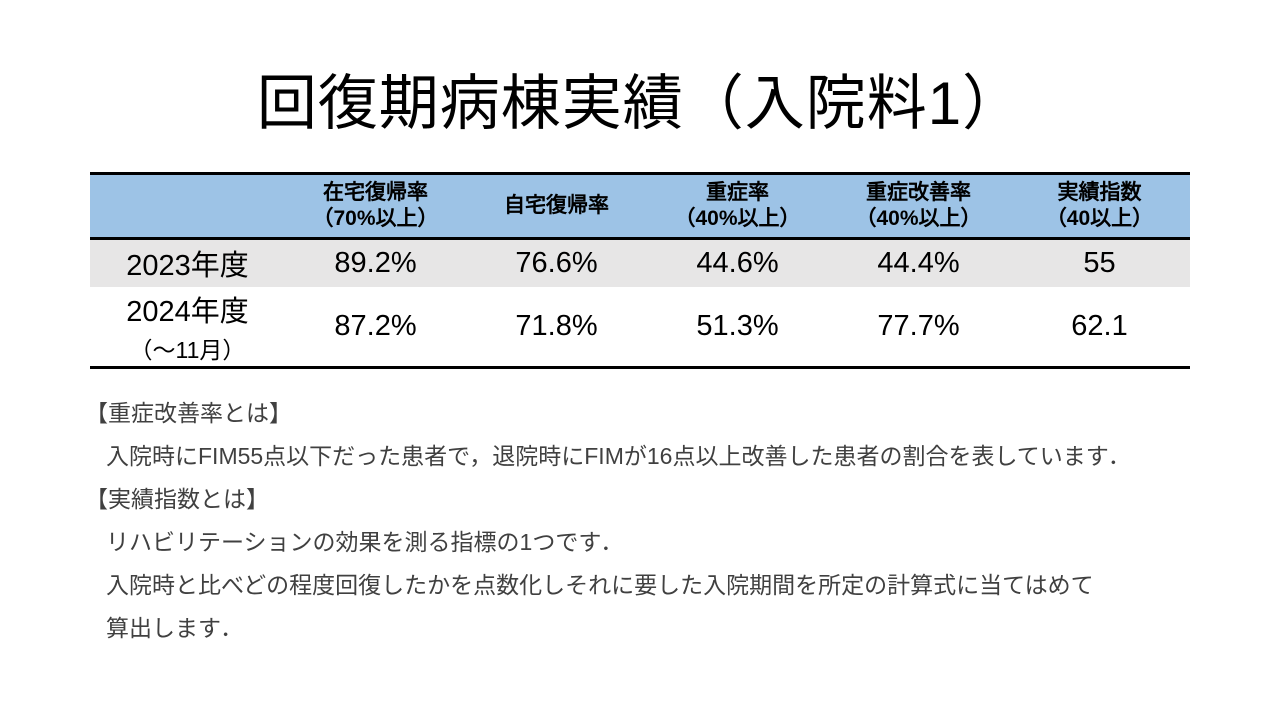  Describe the element at coordinates (556, 325) in the screenshot. I see `cell-2024-jitaku: 71.8%` at that location.